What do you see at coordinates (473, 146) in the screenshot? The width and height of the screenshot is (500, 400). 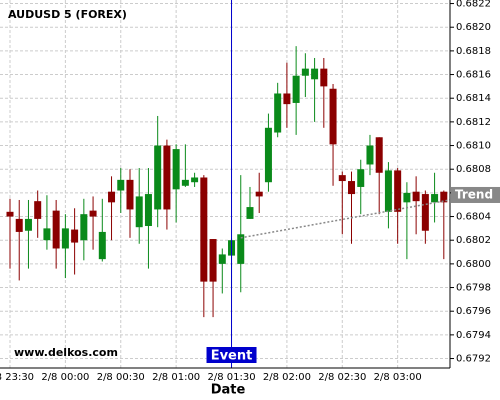 I see `y-tick-label: 0.6810` at bounding box center [473, 146].